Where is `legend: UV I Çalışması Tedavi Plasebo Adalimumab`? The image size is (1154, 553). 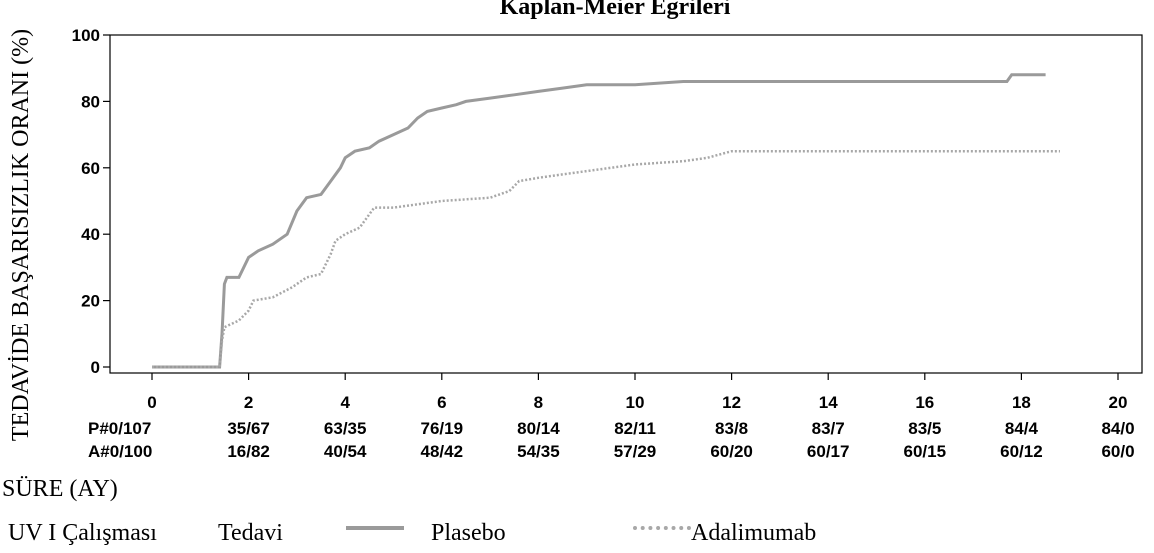 legend: UV I Çalışması Tedavi Plasebo Adalimumab is located at coordinates (577, 536).